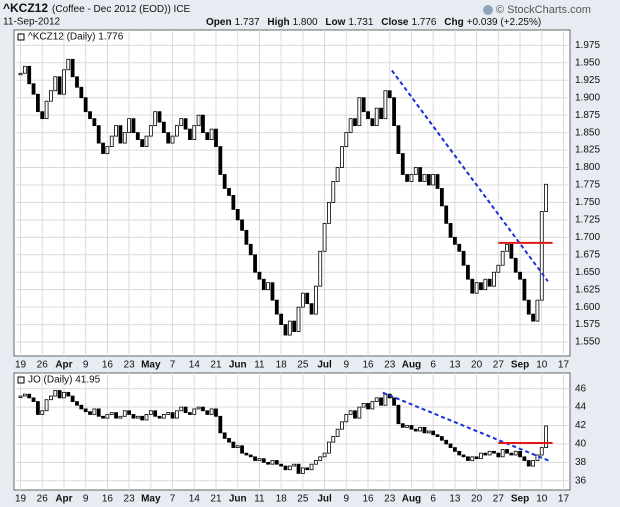 The width and height of the screenshot is (620, 507). Describe the element at coordinates (587, 342) in the screenshot. I see `y-tick-label: 1.550` at that location.